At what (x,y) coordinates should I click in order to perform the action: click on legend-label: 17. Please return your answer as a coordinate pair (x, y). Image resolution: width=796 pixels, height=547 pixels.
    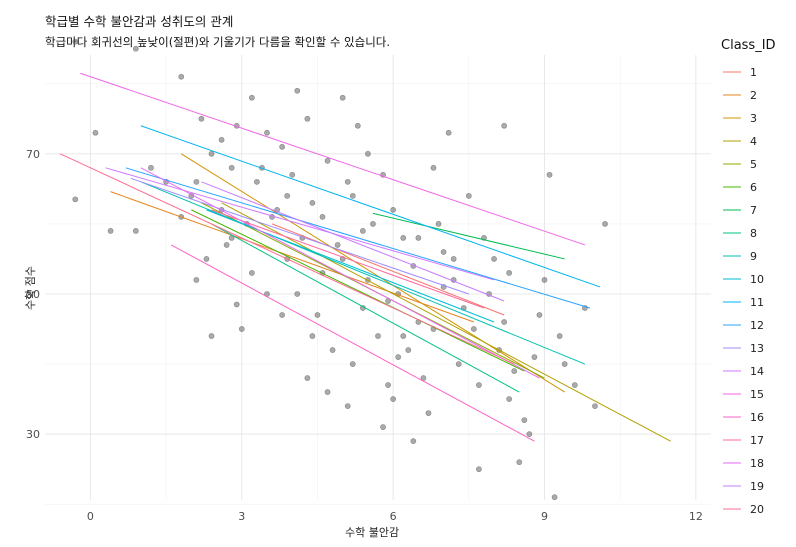
    Looking at the image, I should click on (757, 440).